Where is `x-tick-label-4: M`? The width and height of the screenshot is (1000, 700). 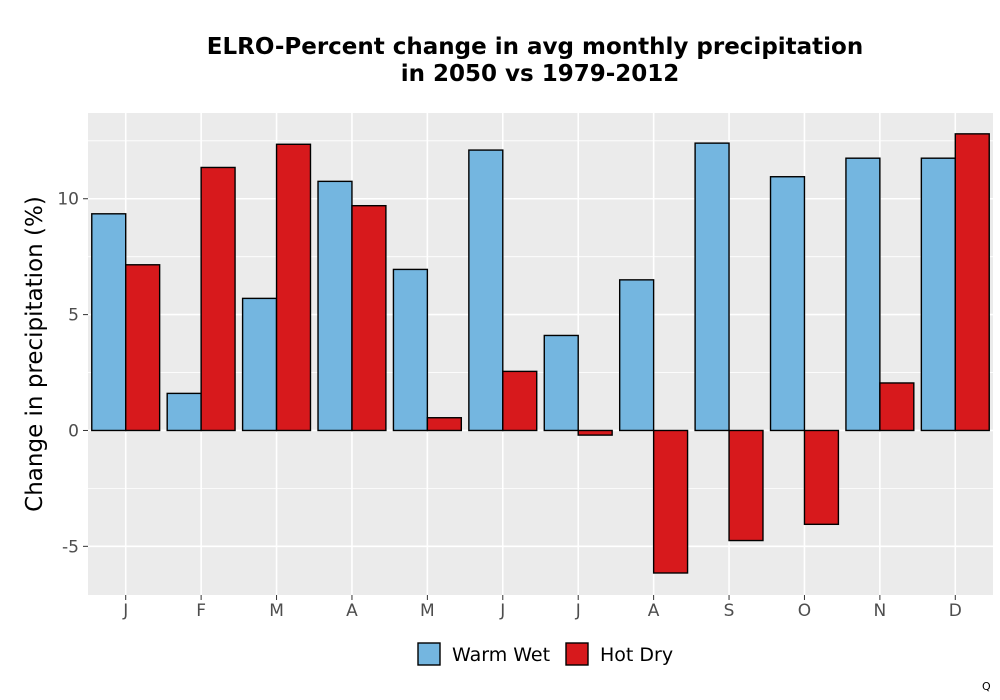
x-tick-label-4: M is located at coordinates (427, 611).